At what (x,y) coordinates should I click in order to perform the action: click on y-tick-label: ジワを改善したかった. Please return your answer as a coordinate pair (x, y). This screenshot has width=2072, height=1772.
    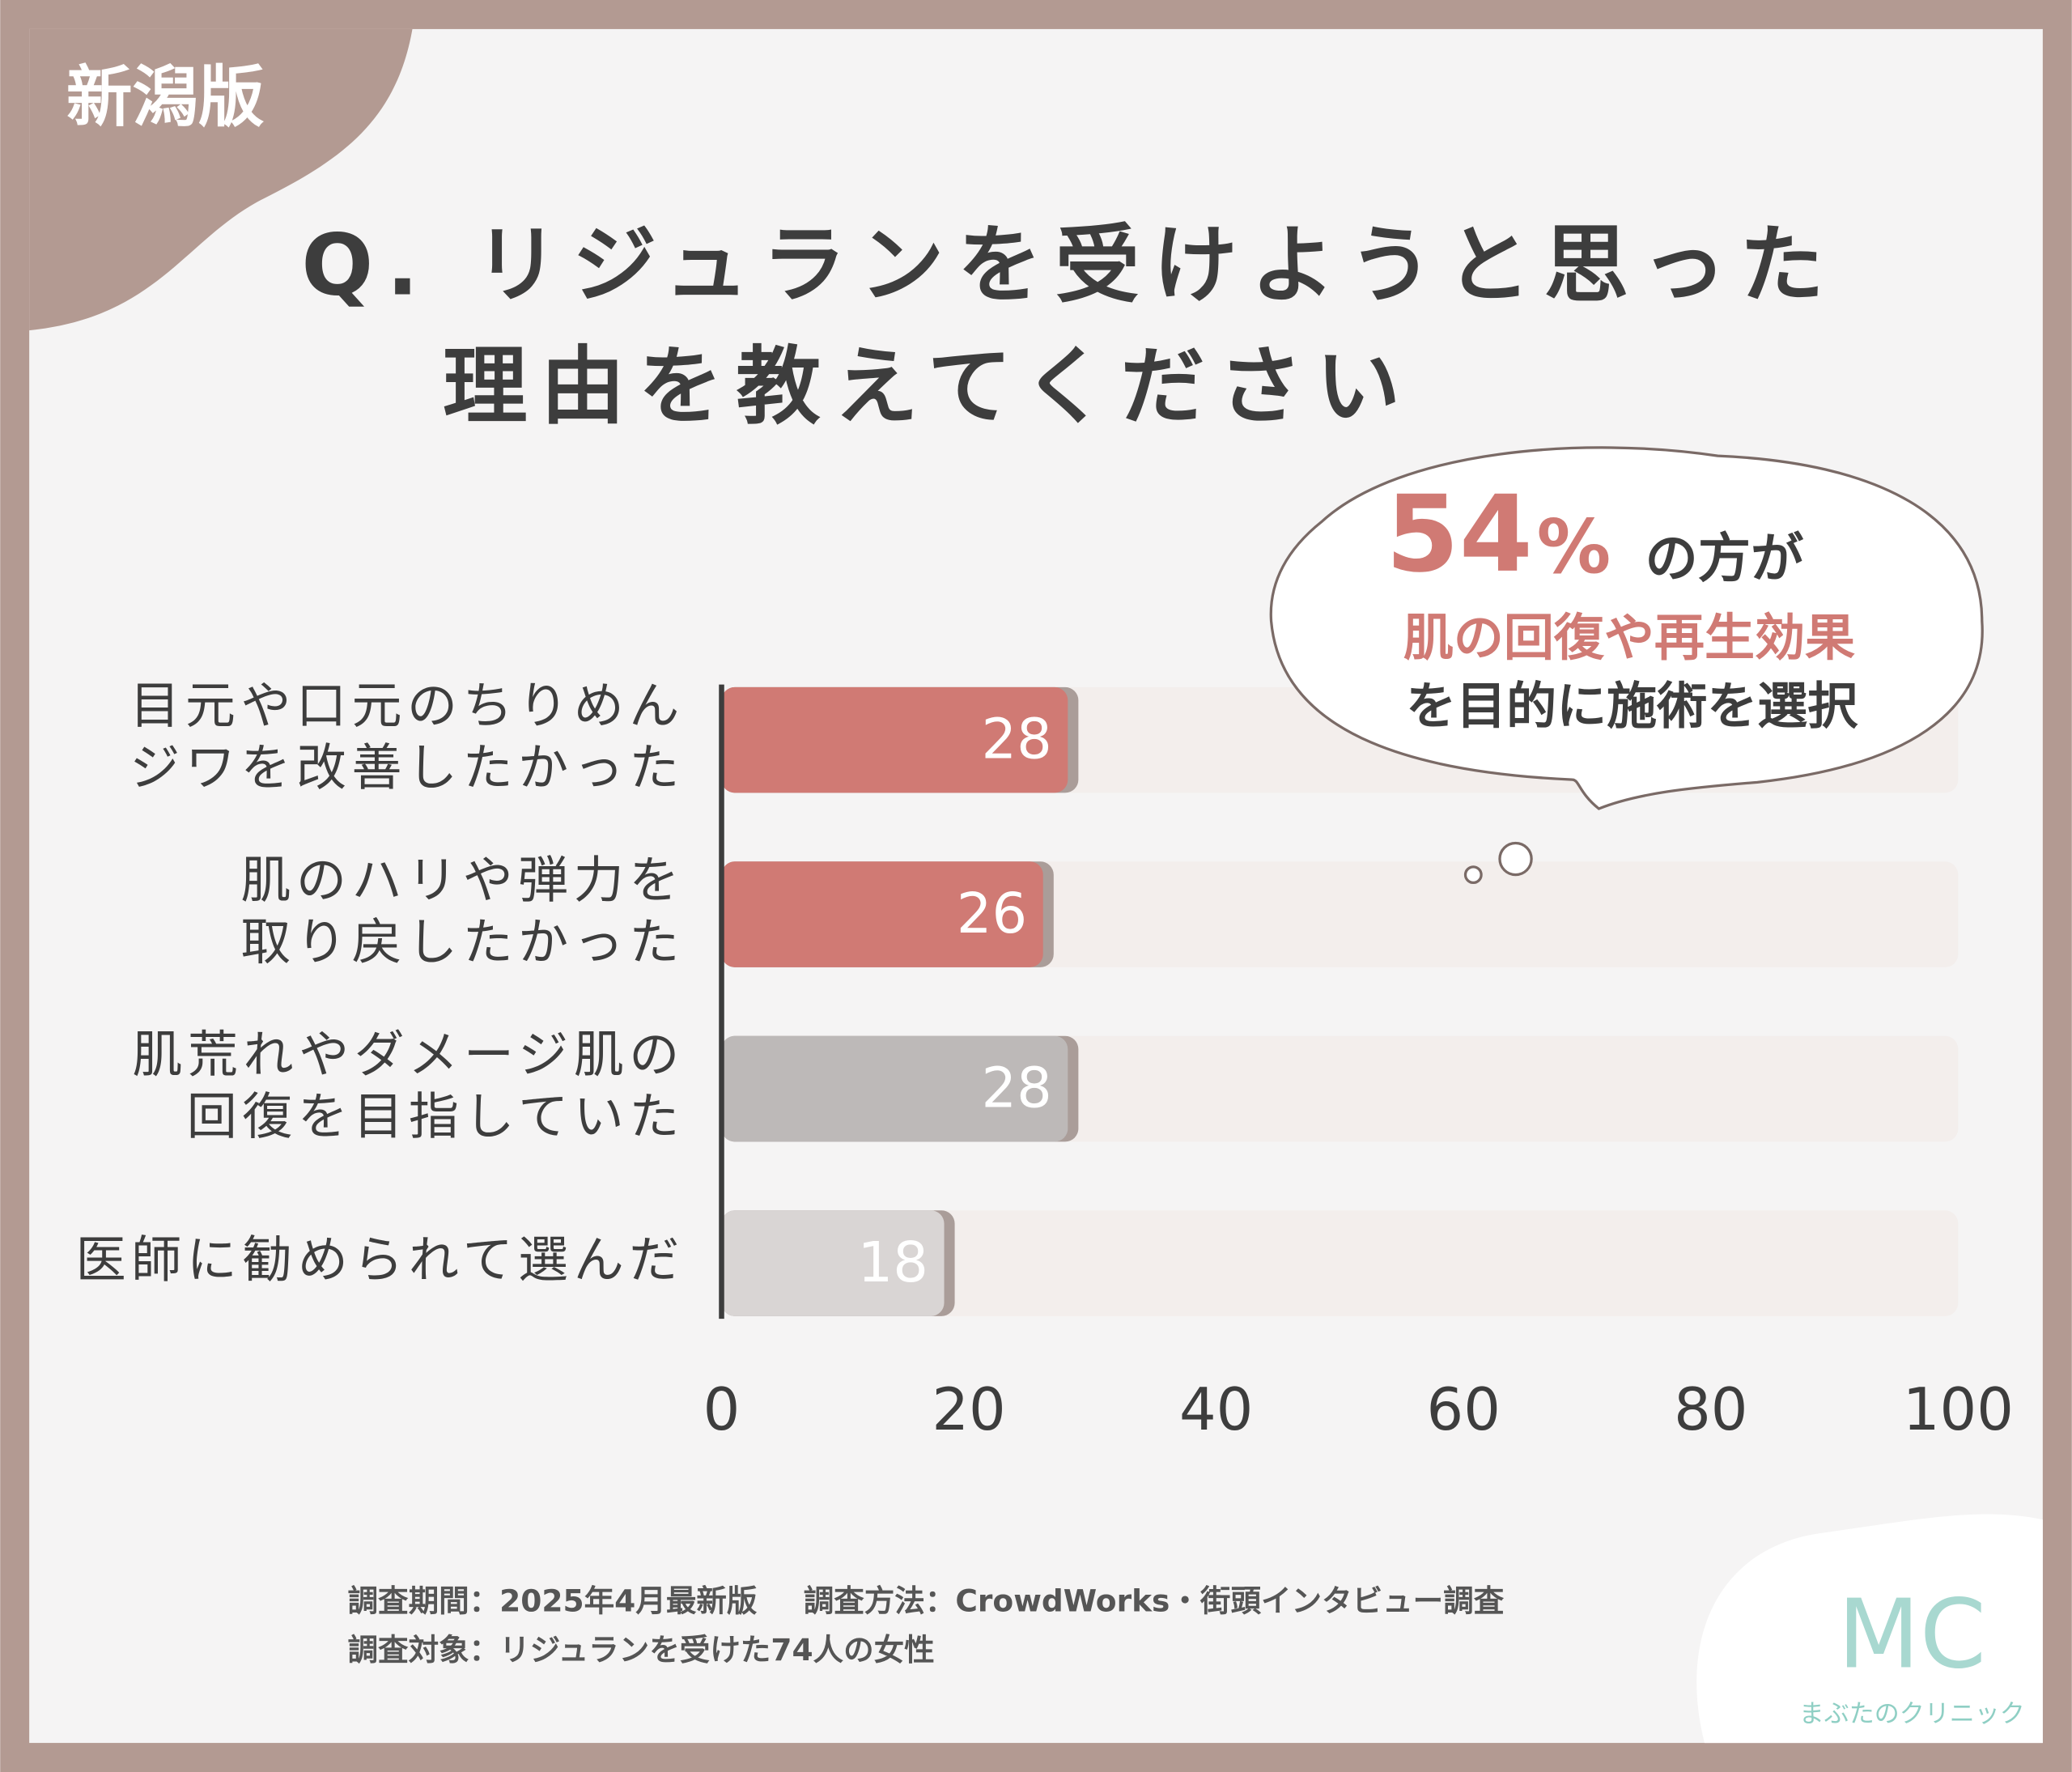
    Looking at the image, I should click on (407, 767).